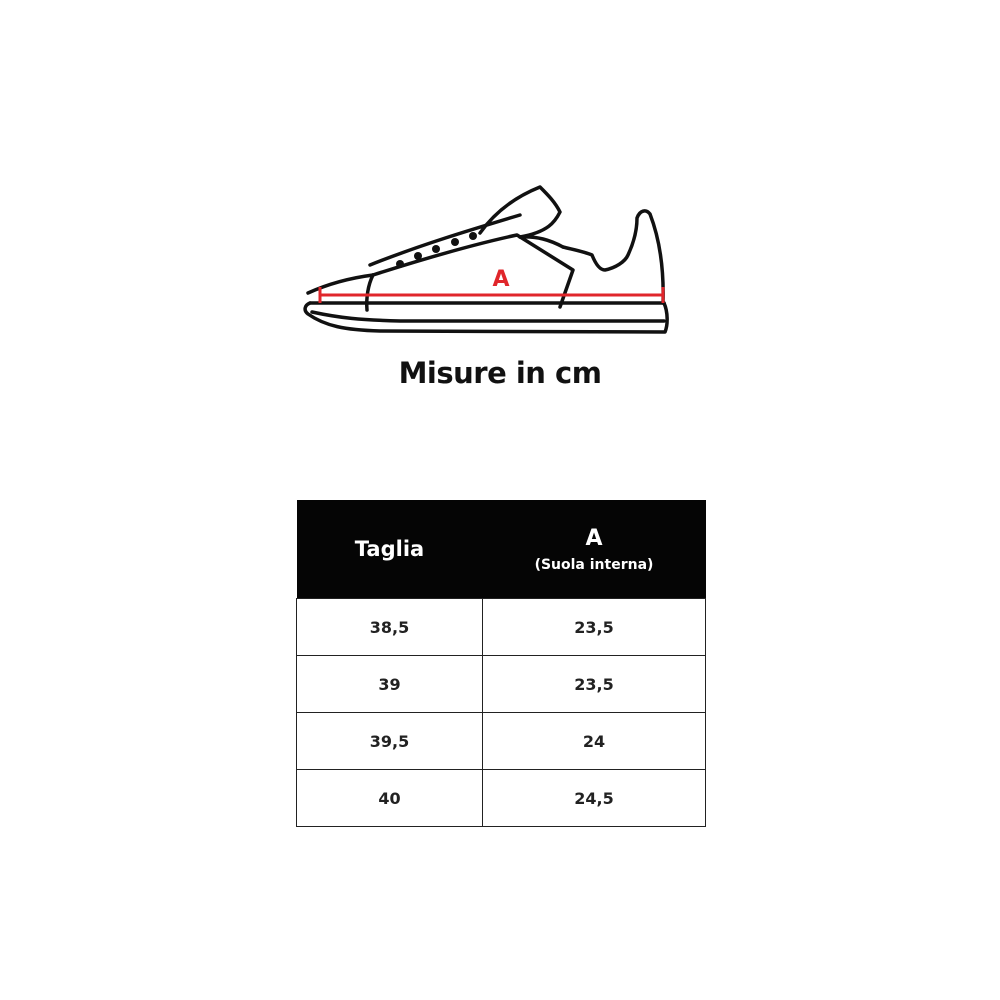  I want to click on table-header-row: Taglia A (Suola interna), so click(501, 549).